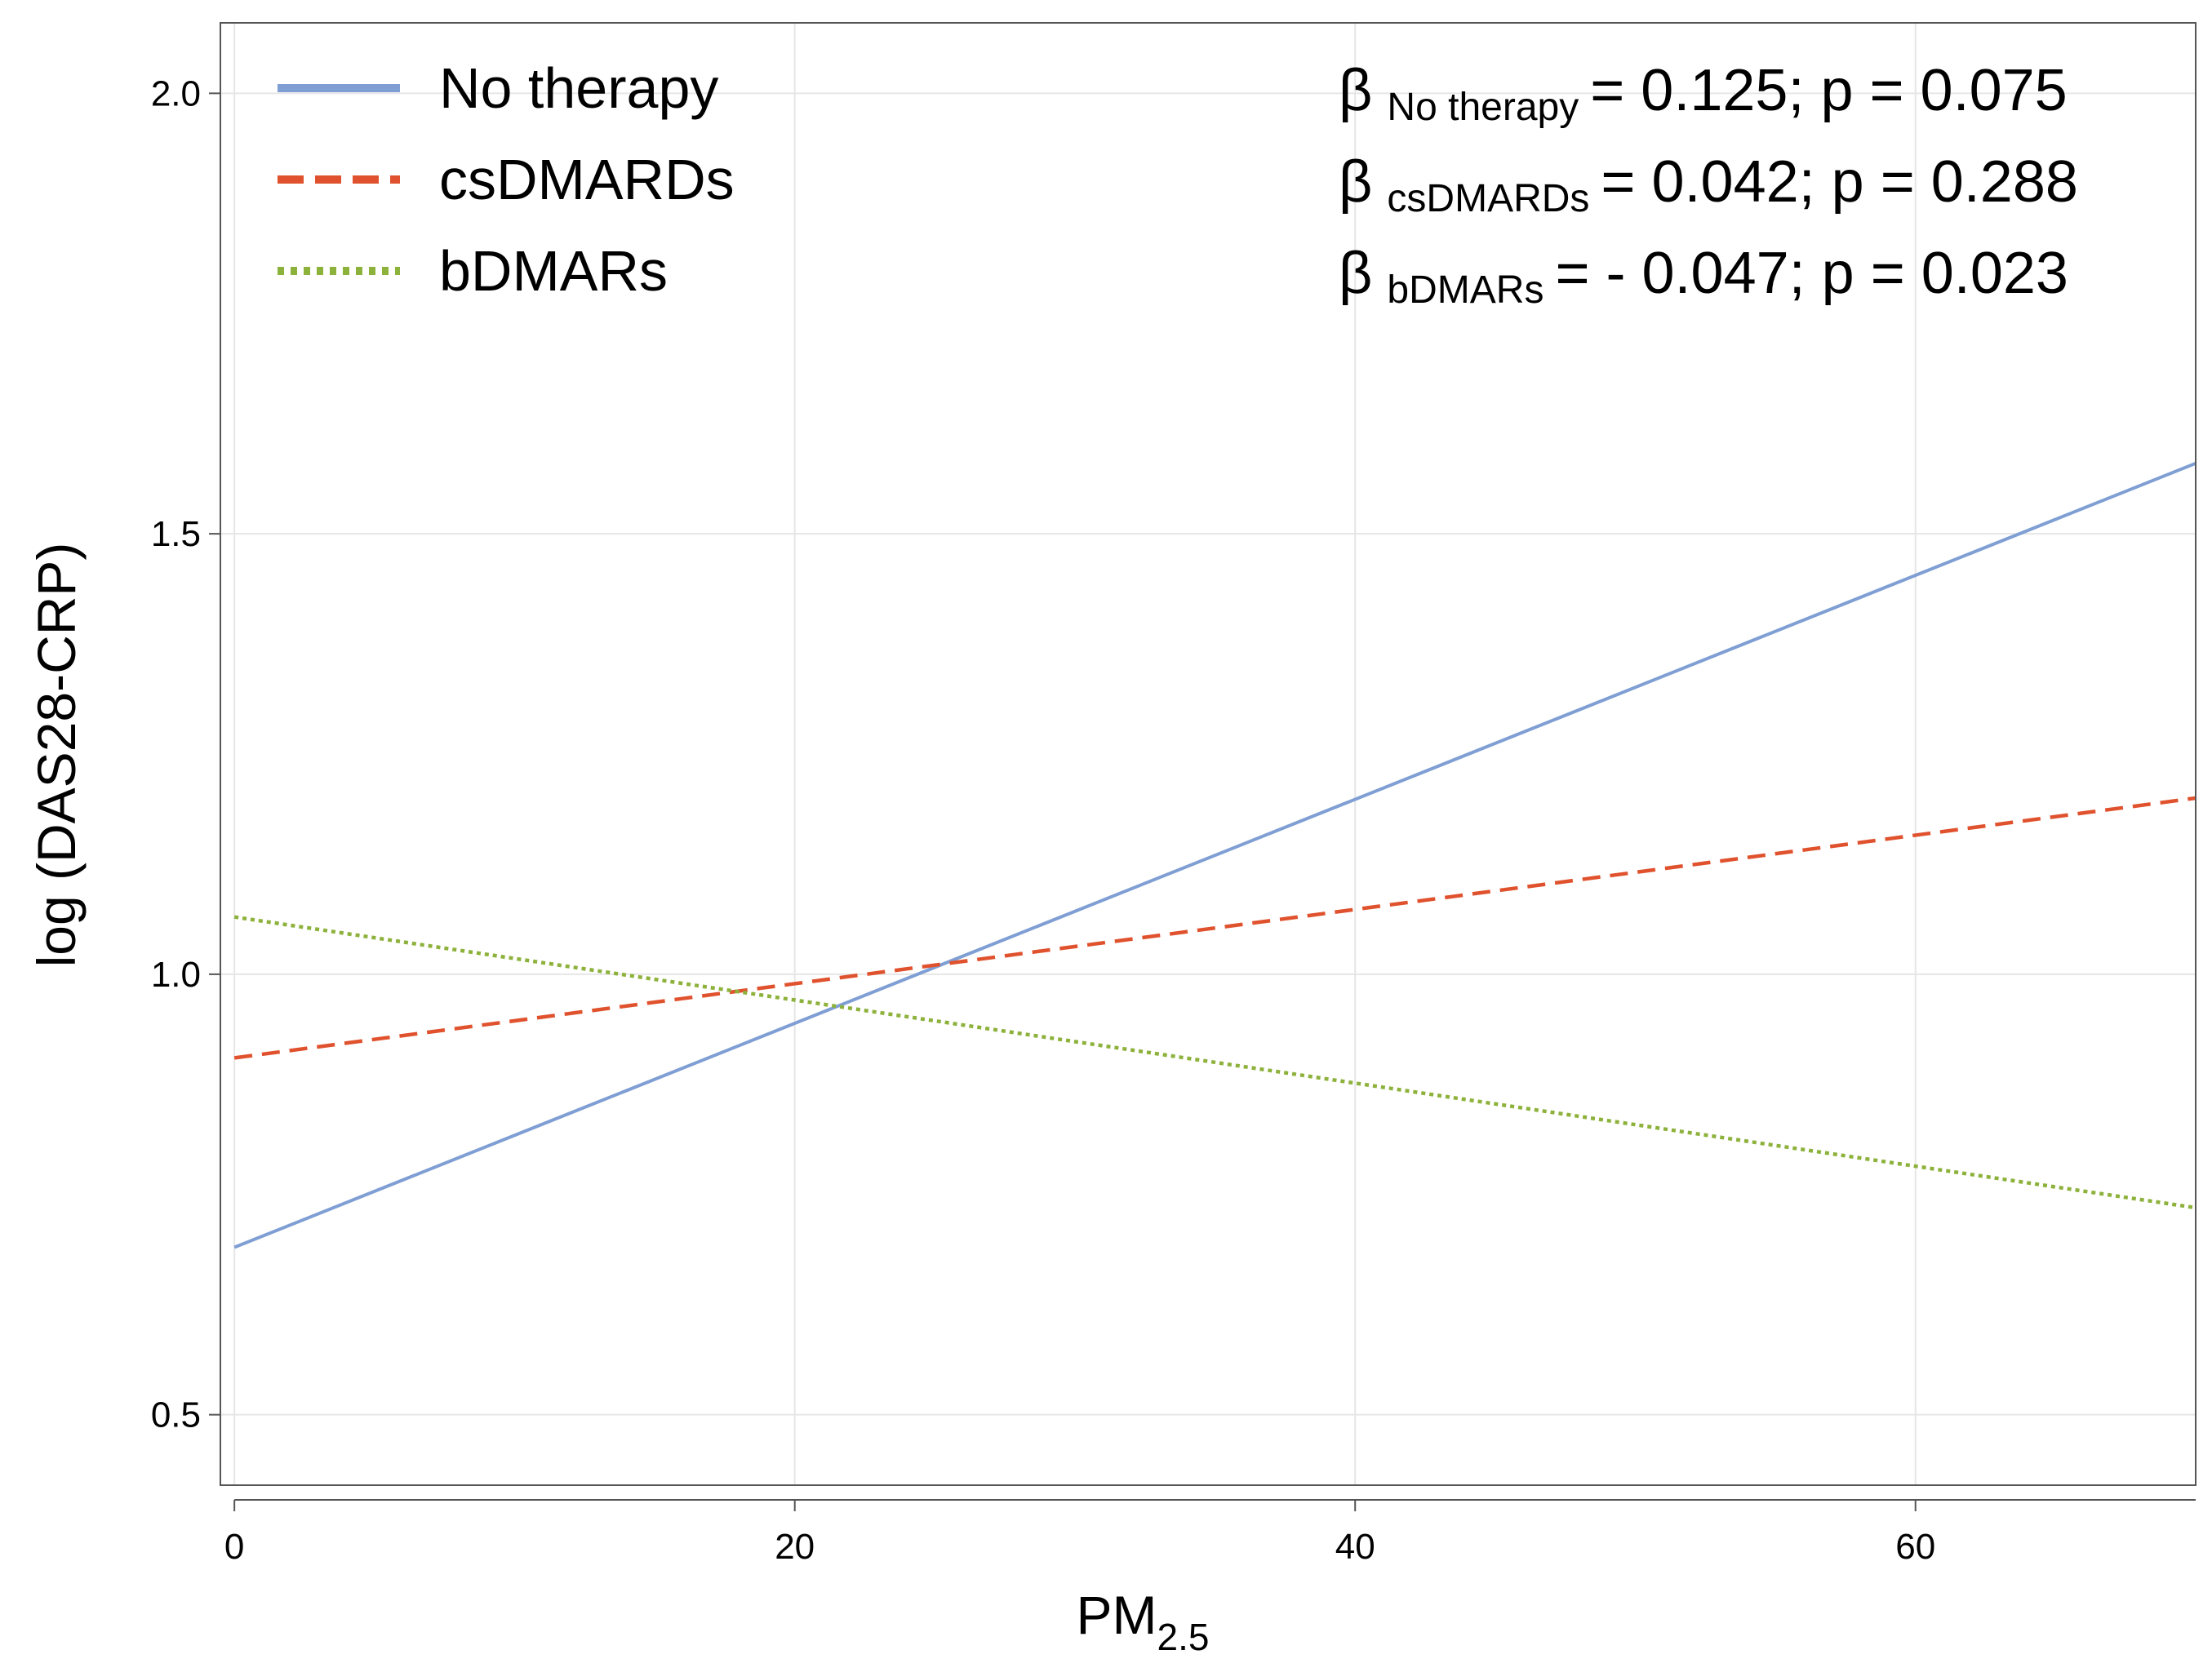 The width and height of the screenshot is (2212, 1659). I want to click on x-axis-title-subscript: 2.5, so click(1183, 1637).